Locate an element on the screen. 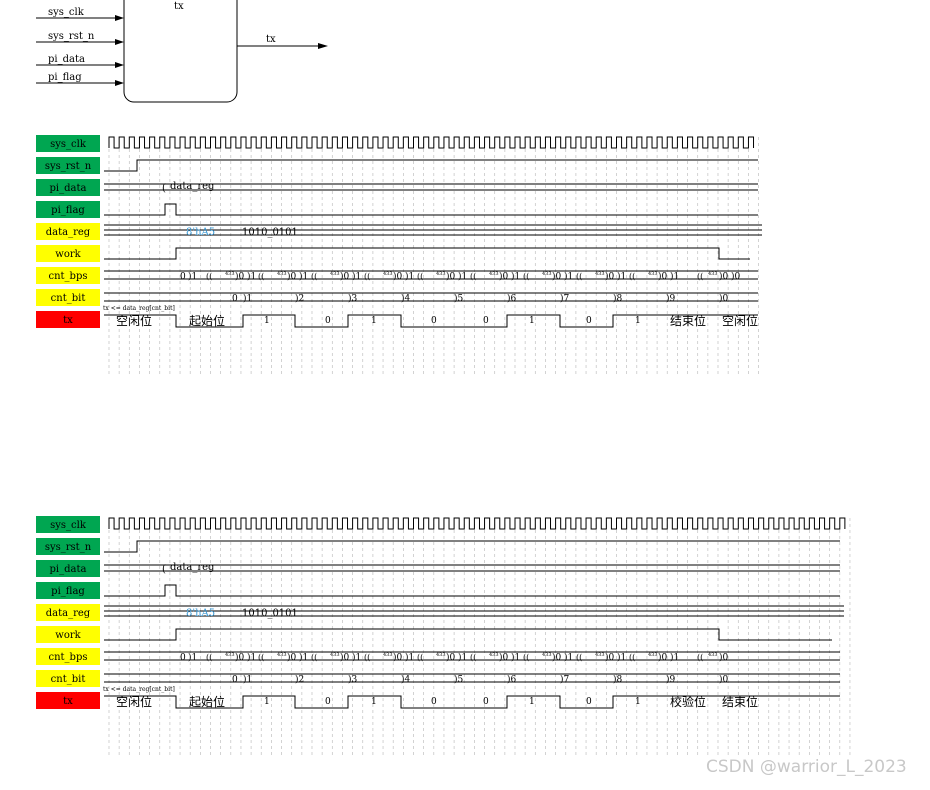  signal-label-data_reg: data_reg is located at coordinates (68, 232).